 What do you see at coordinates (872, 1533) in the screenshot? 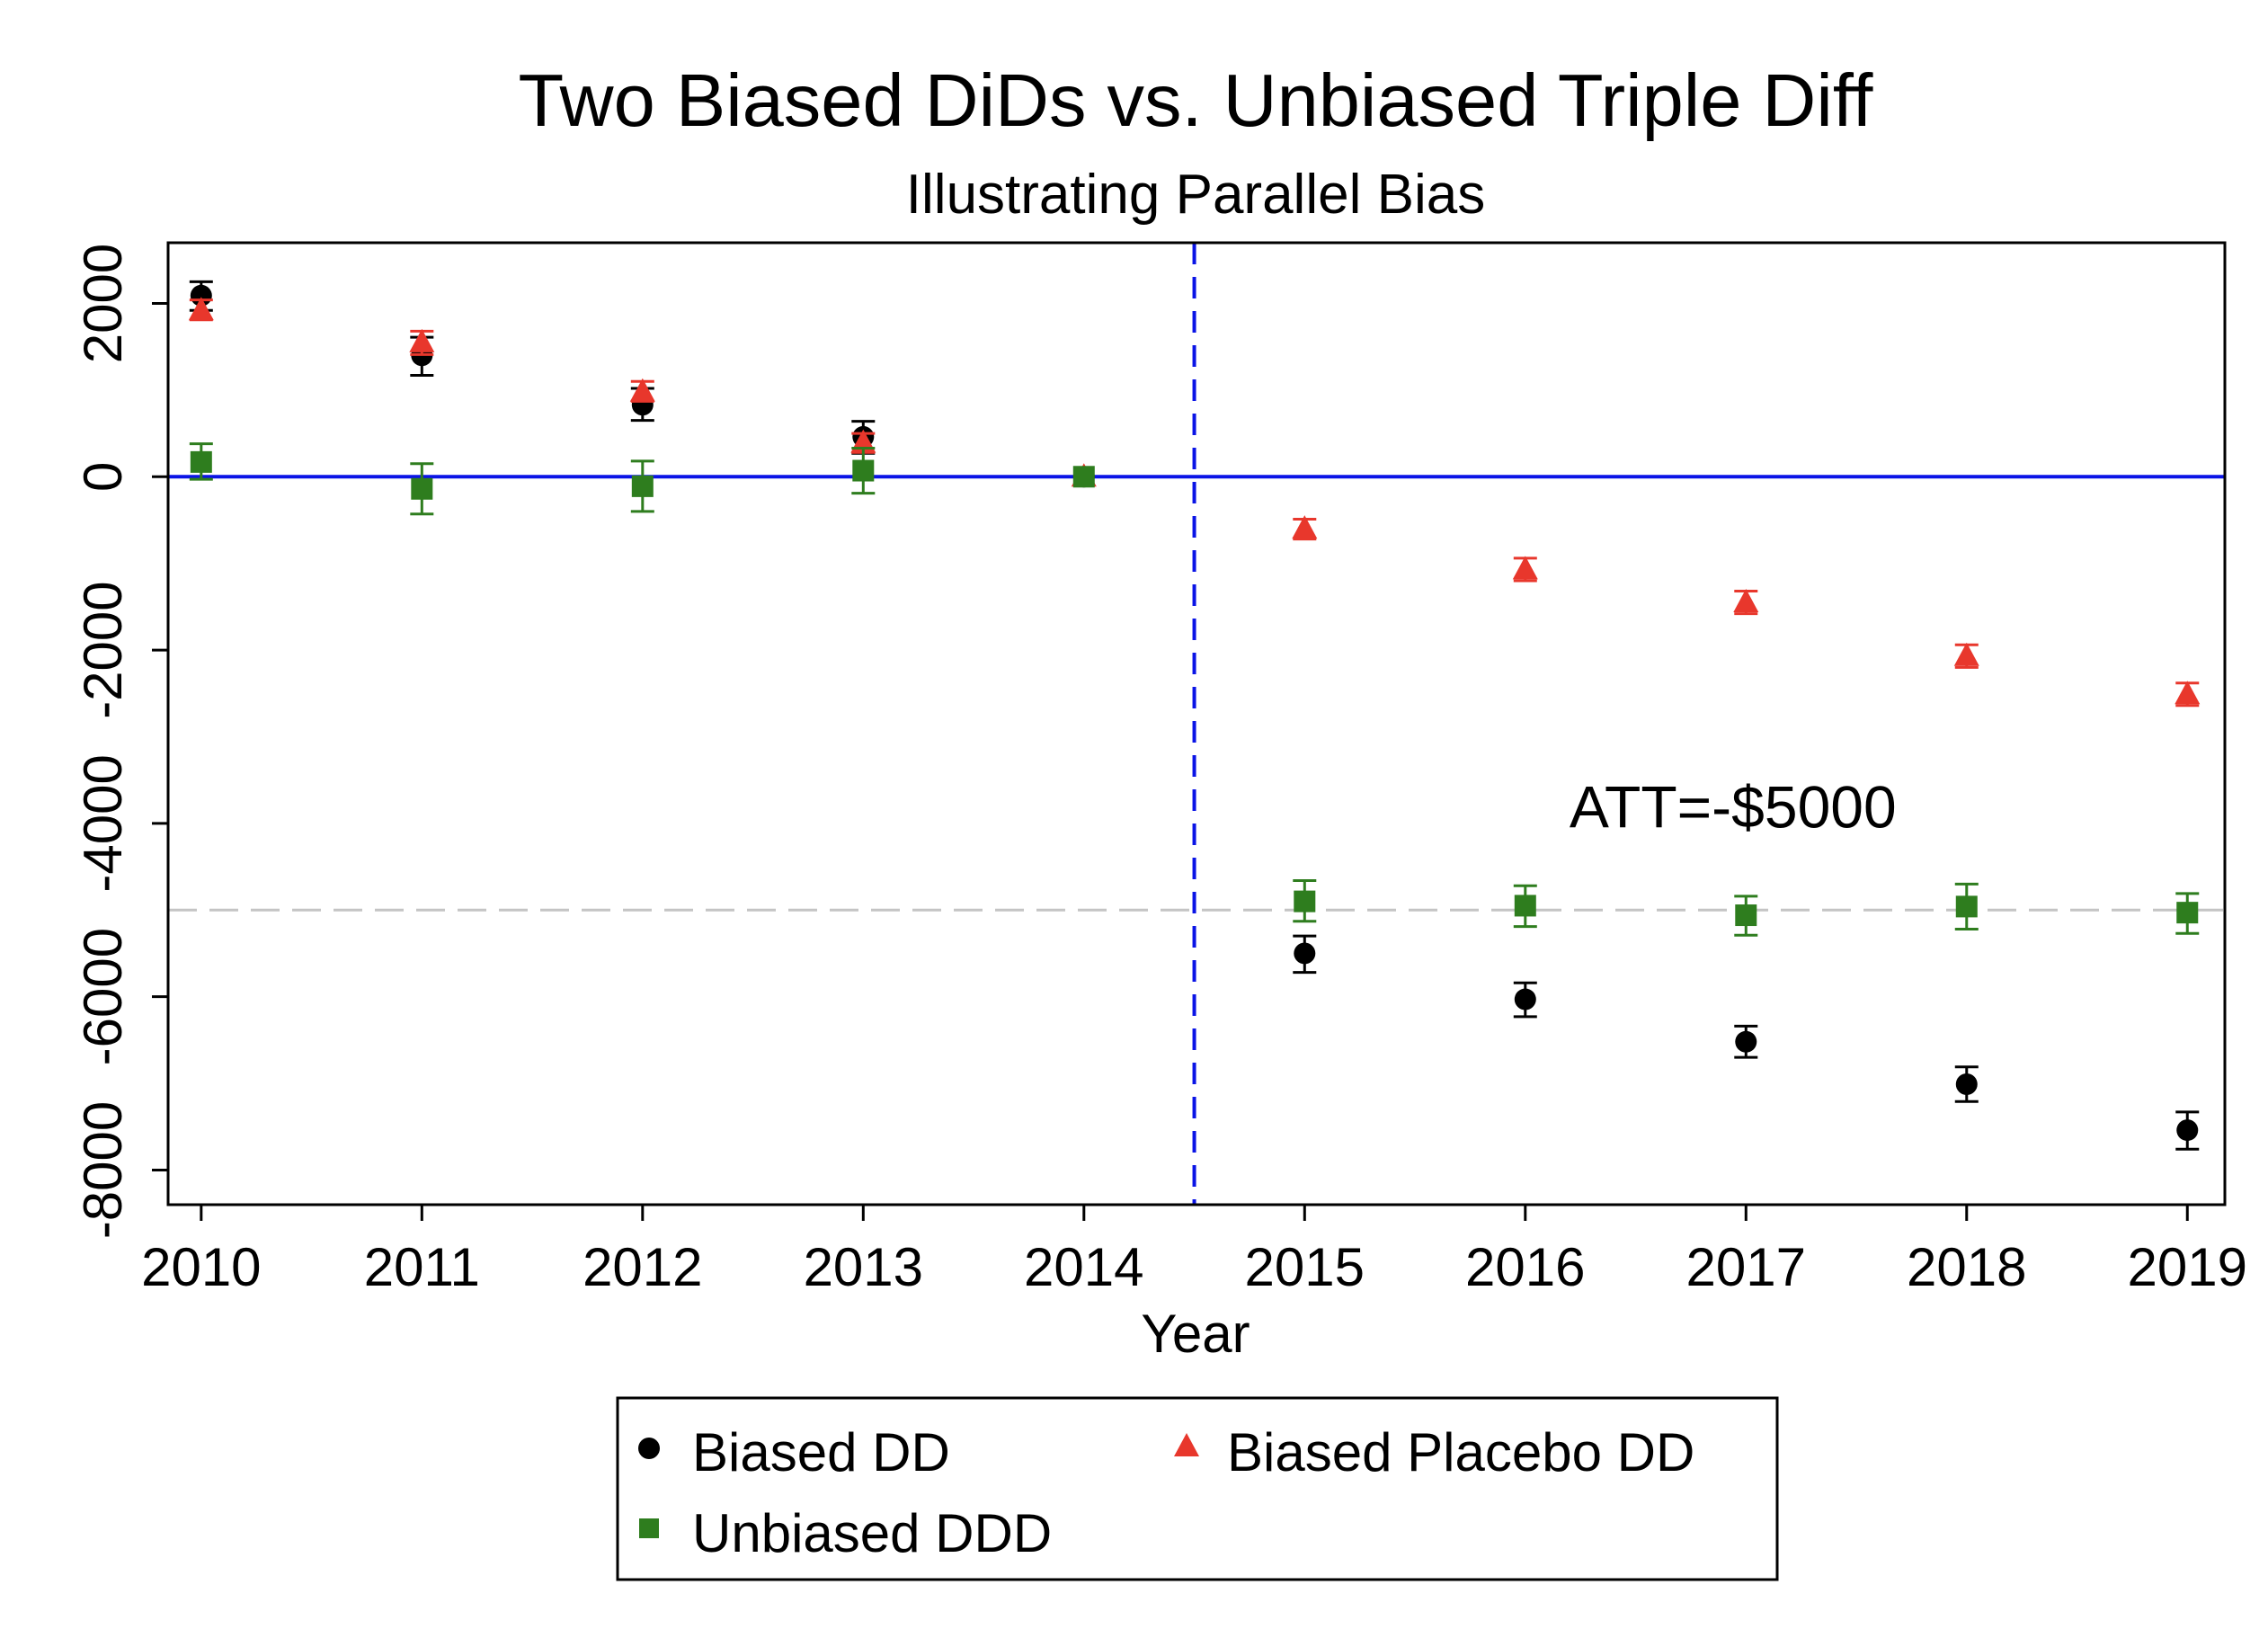
I see `legend-label-ddd: Unbiased DDD` at bounding box center [872, 1533].